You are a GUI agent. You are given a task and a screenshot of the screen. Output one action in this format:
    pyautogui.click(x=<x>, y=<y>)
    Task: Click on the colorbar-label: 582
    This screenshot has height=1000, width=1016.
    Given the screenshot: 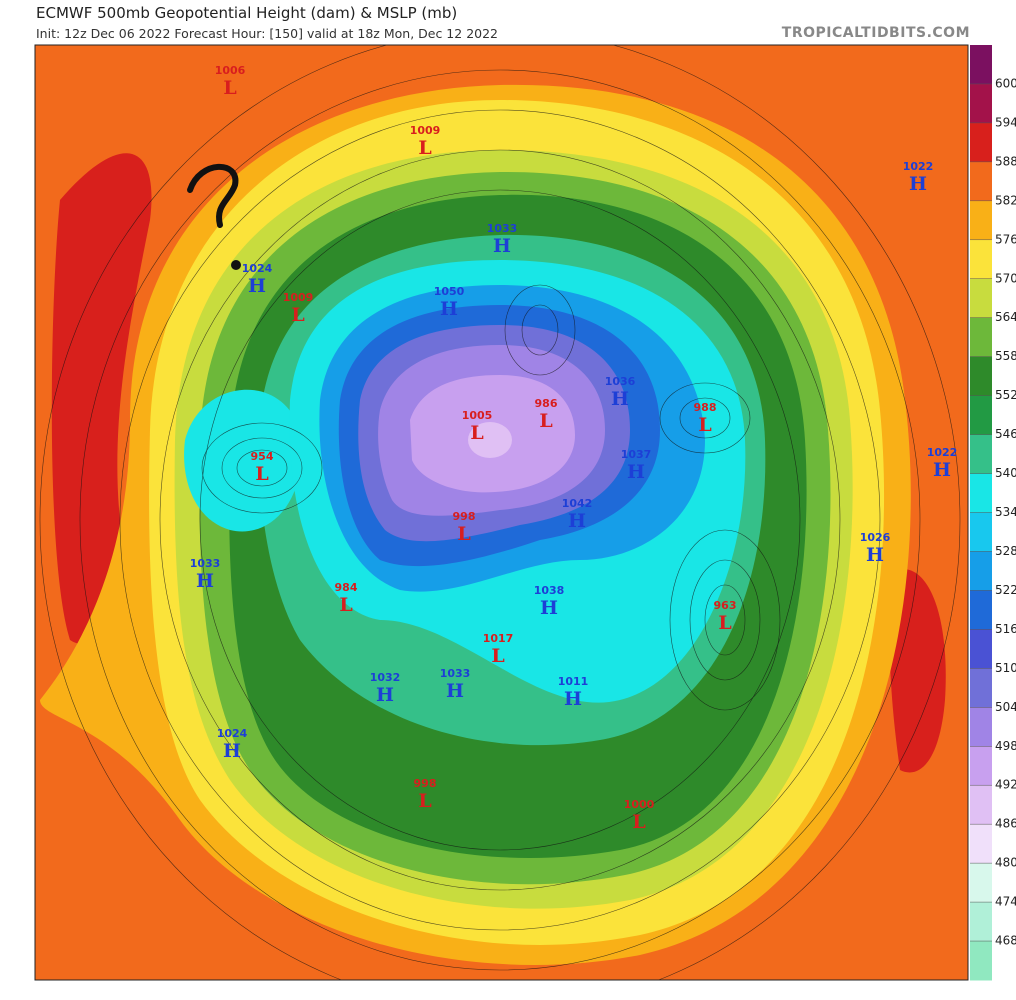 What is the action you would take?
    pyautogui.click(x=1005, y=200)
    